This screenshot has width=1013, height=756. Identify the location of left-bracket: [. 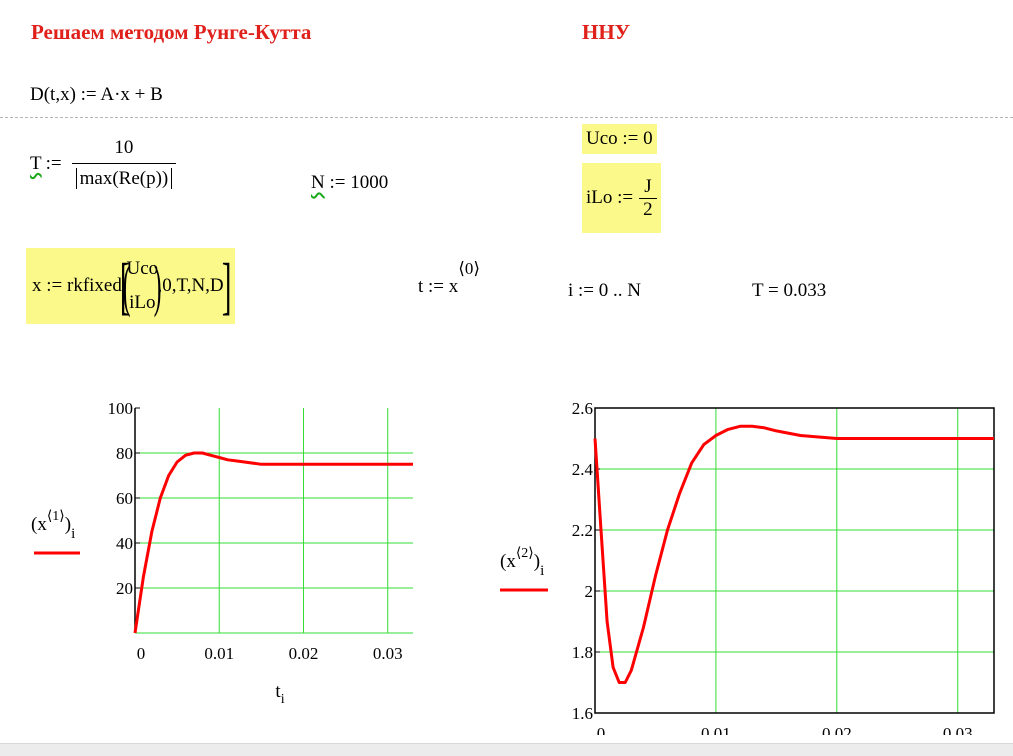
(124, 285).